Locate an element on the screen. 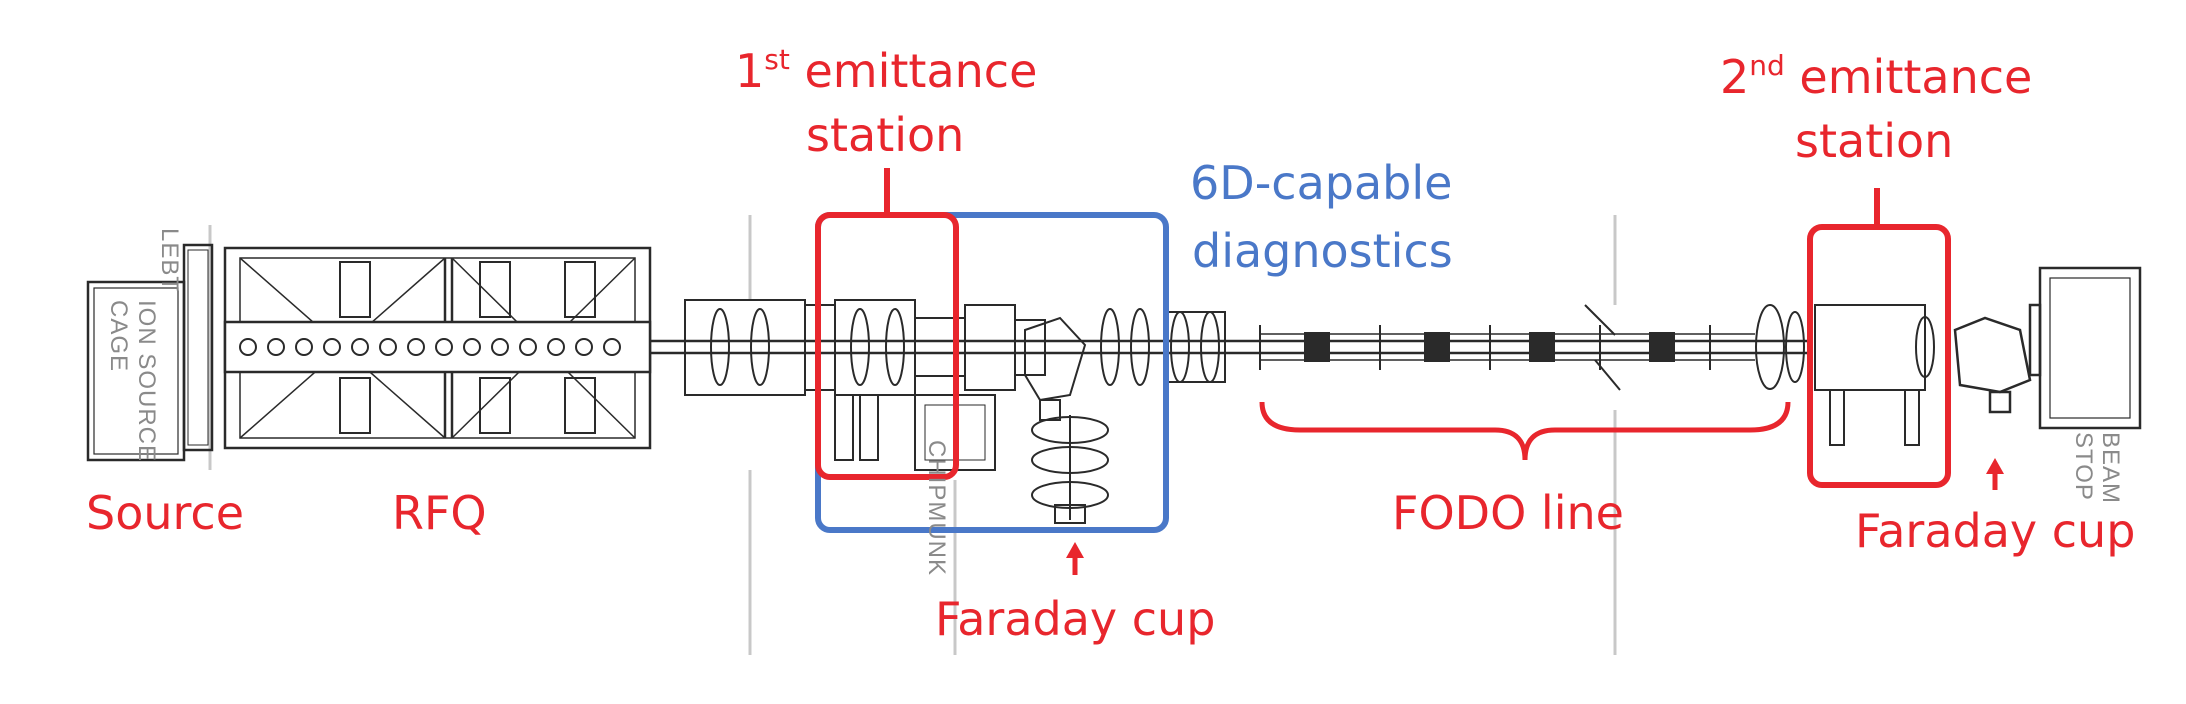 This screenshot has width=2186, height=704. source-label: Source is located at coordinates (165, 513).